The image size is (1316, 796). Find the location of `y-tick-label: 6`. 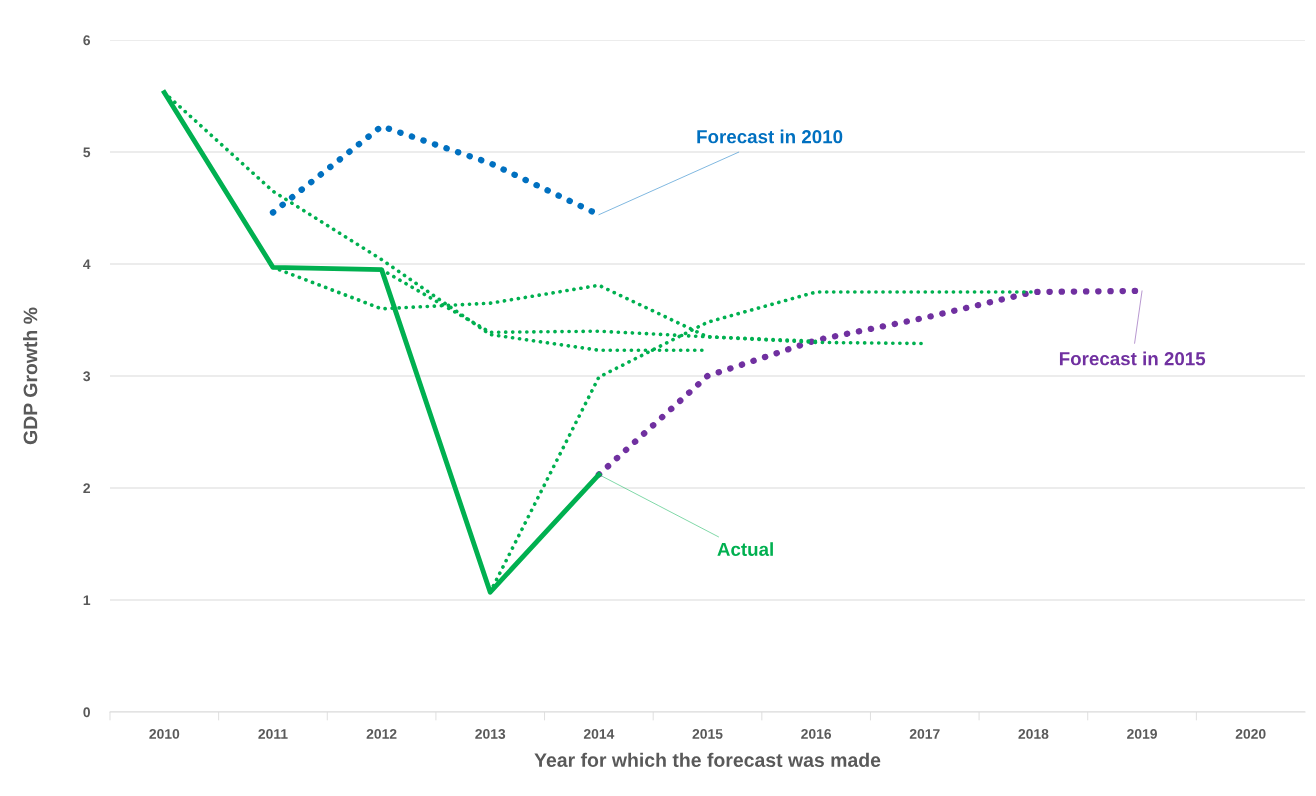

y-tick-label: 6 is located at coordinates (87, 40).